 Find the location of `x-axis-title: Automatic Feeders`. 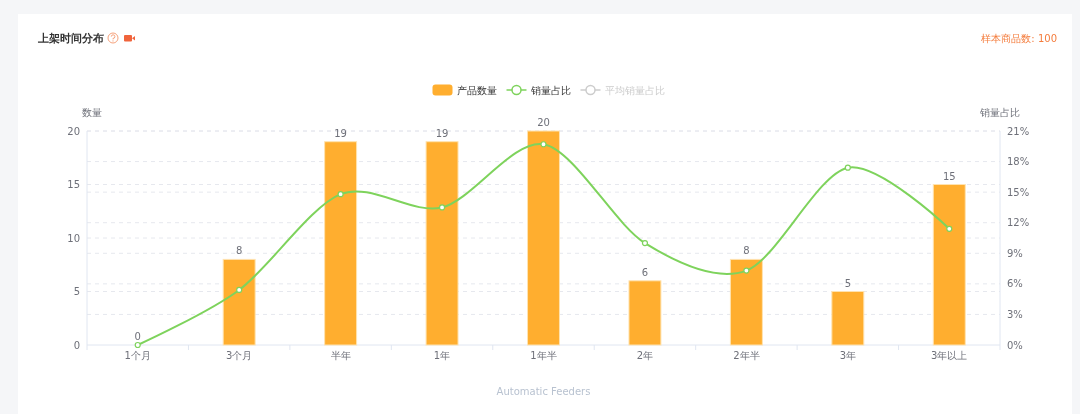

x-axis-title: Automatic Feeders is located at coordinates (543, 391).